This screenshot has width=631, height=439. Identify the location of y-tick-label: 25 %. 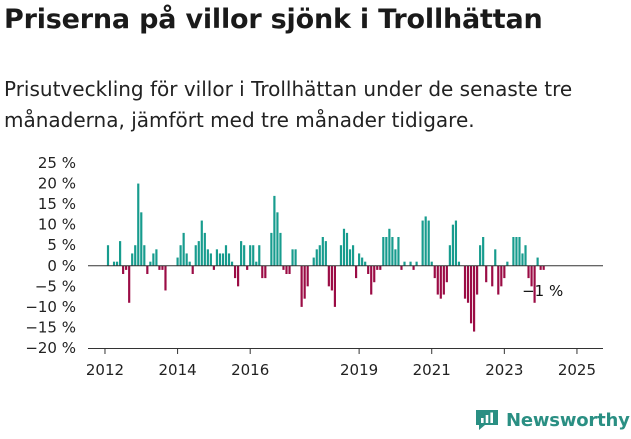
(57, 163).